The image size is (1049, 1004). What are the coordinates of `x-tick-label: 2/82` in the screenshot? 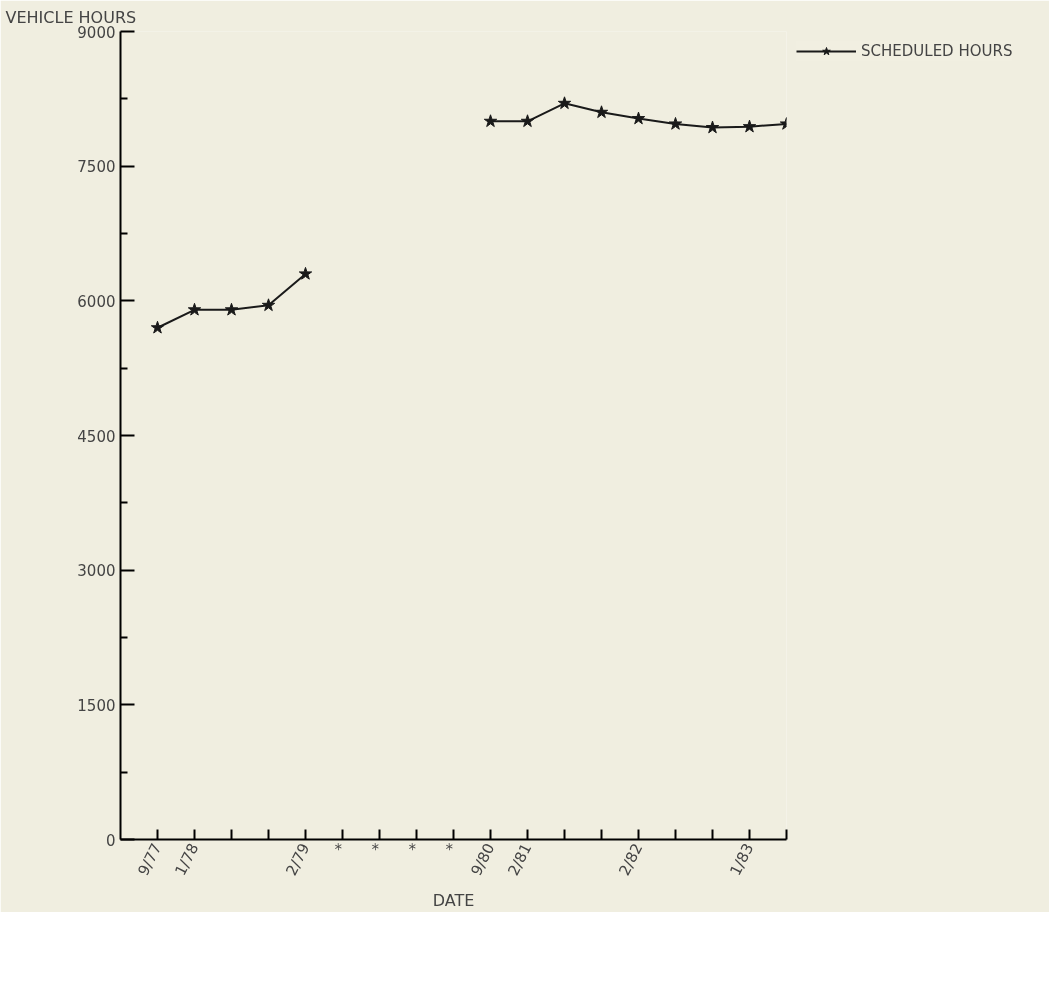 It's located at (631, 859).